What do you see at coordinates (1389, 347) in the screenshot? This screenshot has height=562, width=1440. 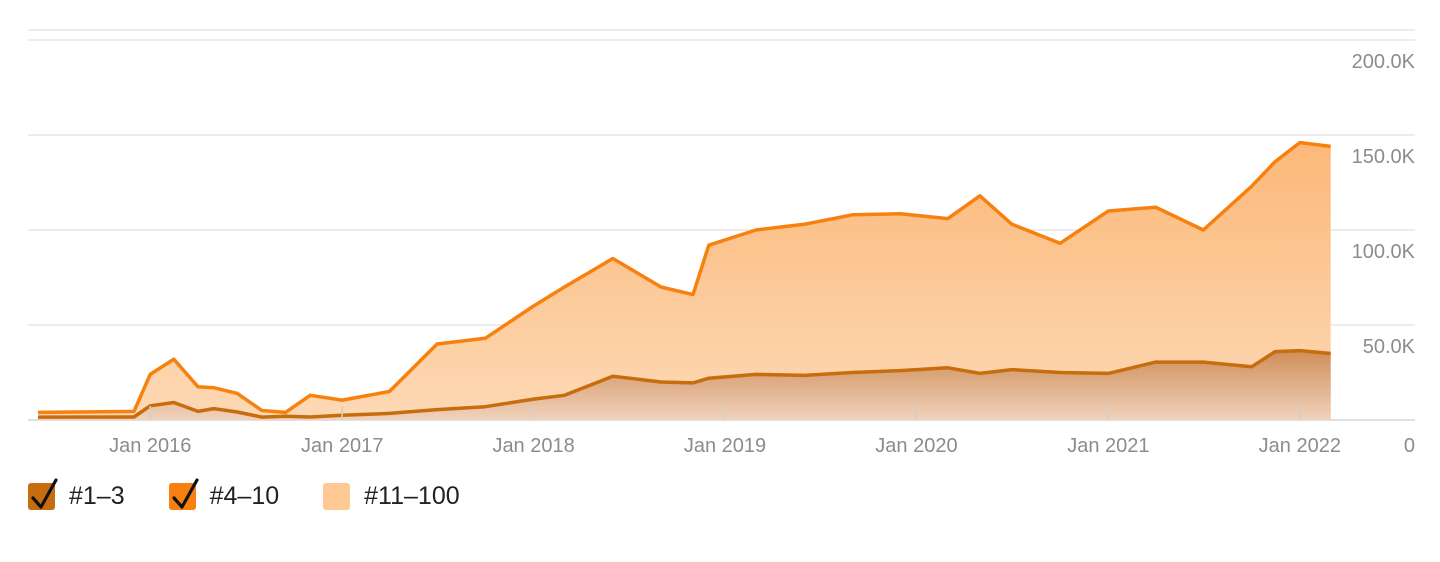 I see `y-tick-label: 50.0K` at bounding box center [1389, 347].